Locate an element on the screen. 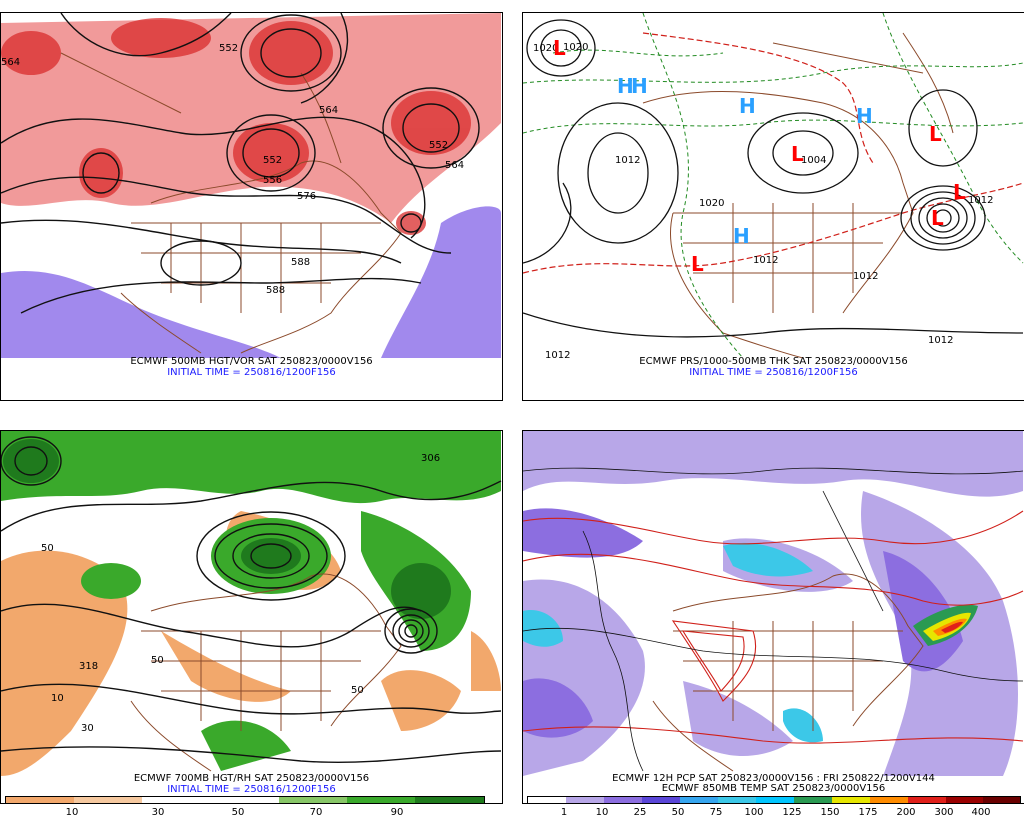 This screenshot has width=1024, height=819. temp-850-contours is located at coordinates (773, 627).